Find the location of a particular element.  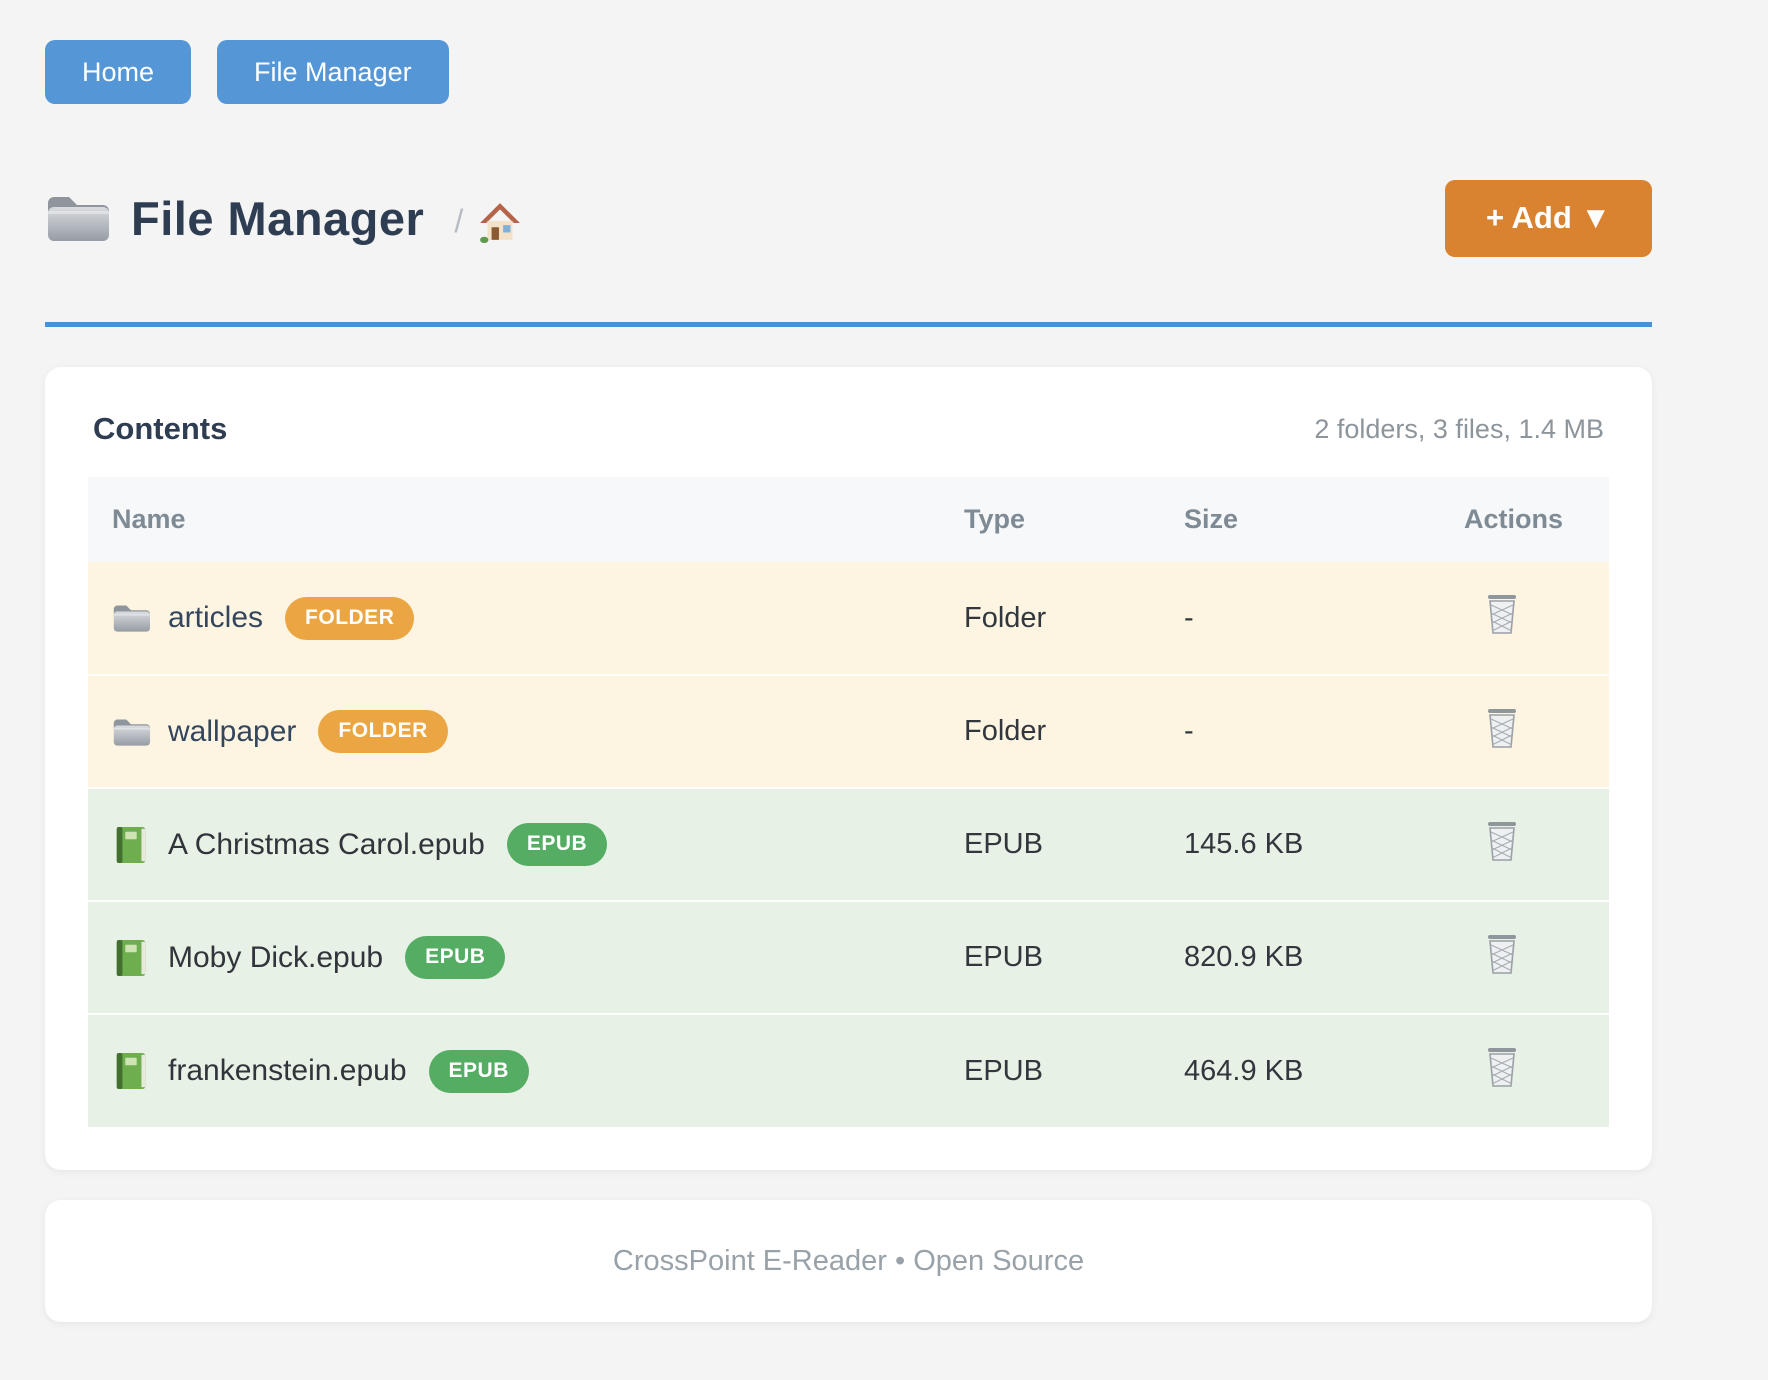

table-row: articles FOLDER Folder - is located at coordinates (848, 618).